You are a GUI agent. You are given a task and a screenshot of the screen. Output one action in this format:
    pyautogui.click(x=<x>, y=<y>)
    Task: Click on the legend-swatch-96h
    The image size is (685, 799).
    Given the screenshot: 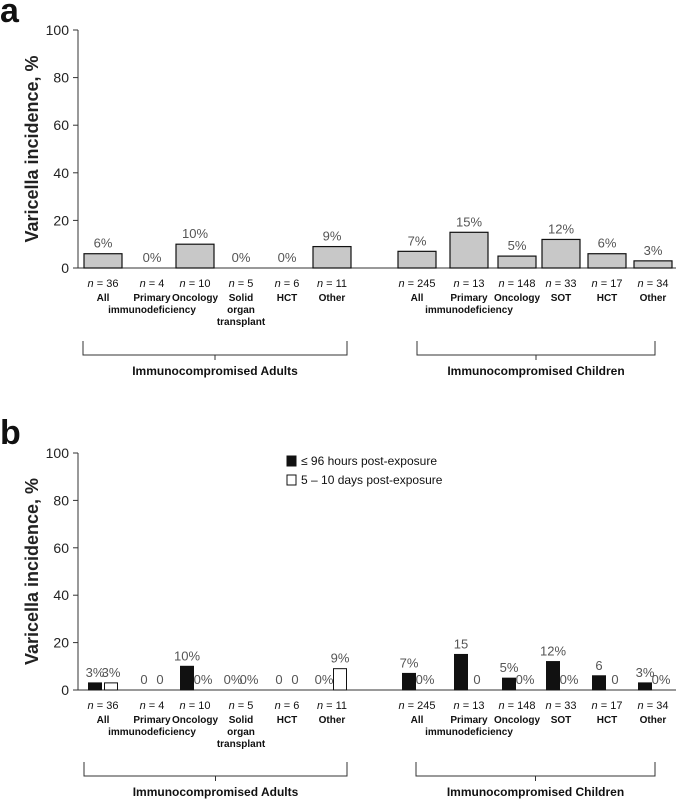 What is the action you would take?
    pyautogui.click(x=291, y=461)
    